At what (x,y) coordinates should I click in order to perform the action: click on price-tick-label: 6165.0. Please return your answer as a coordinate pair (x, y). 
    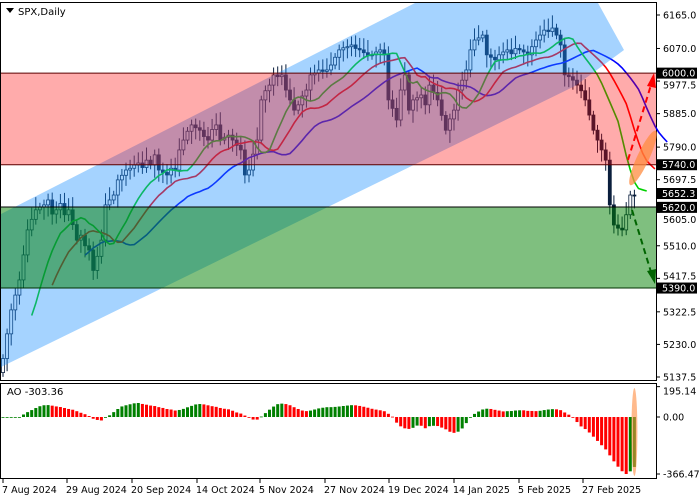
    Looking at the image, I should click on (679, 16).